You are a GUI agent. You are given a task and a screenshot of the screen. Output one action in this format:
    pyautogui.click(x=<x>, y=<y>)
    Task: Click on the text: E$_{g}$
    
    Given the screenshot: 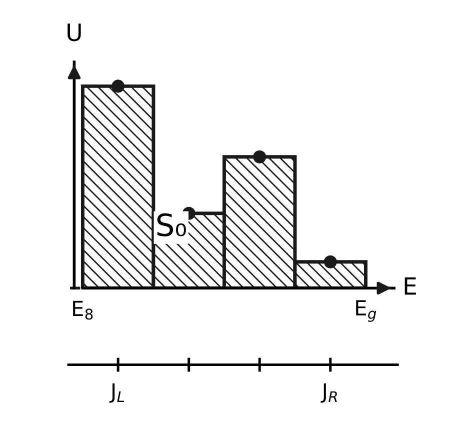 What is the action you would take?
    pyautogui.click(x=366, y=311)
    